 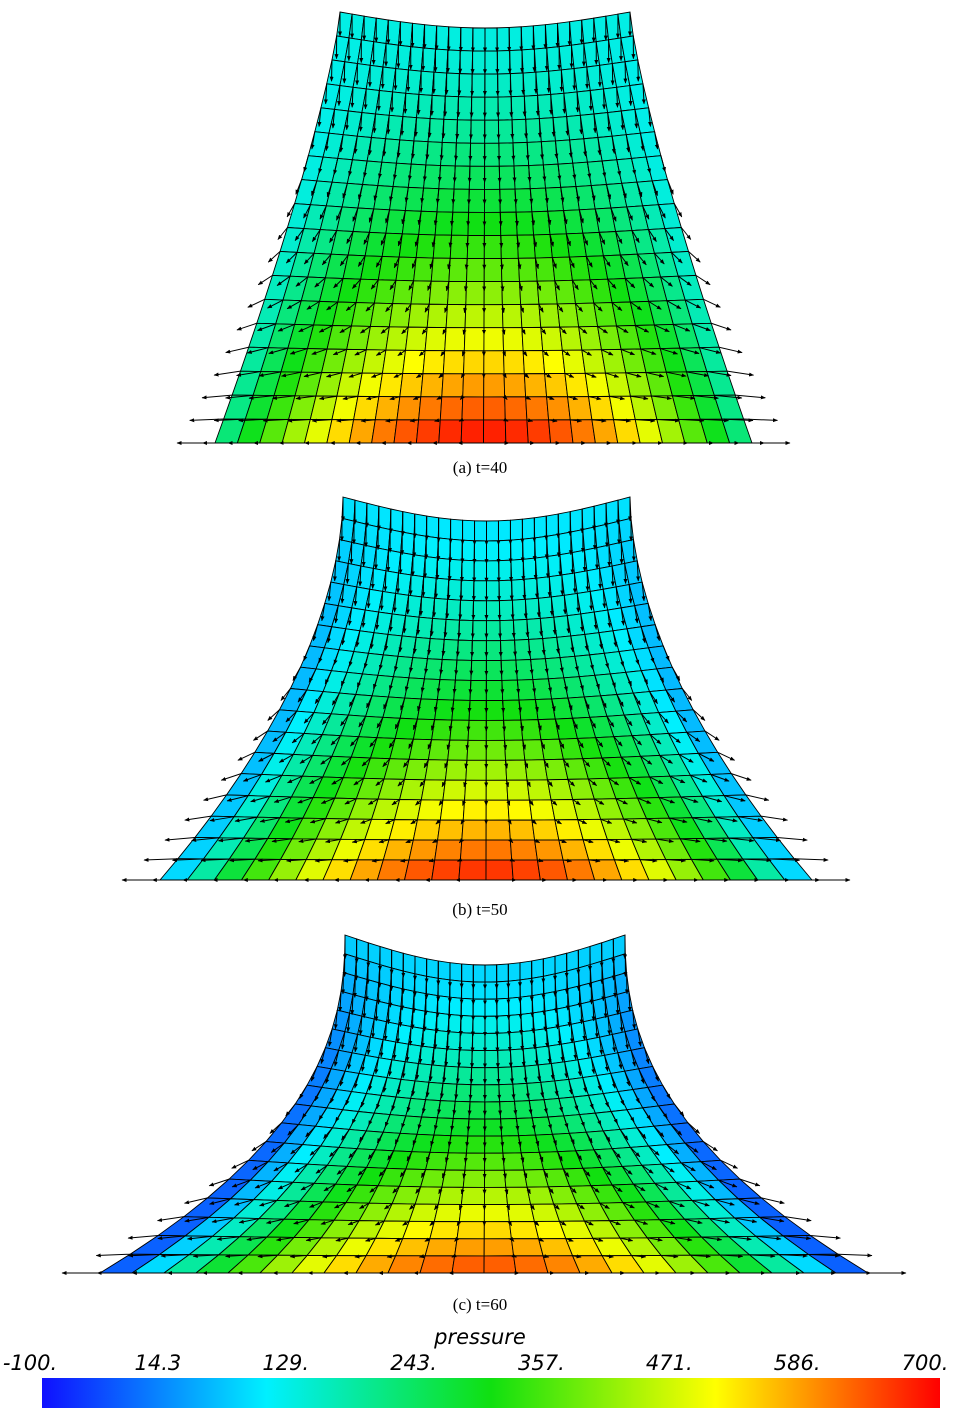 What do you see at coordinates (669, 1363) in the screenshot?
I see `colorbar-tick-label: 471.` at bounding box center [669, 1363].